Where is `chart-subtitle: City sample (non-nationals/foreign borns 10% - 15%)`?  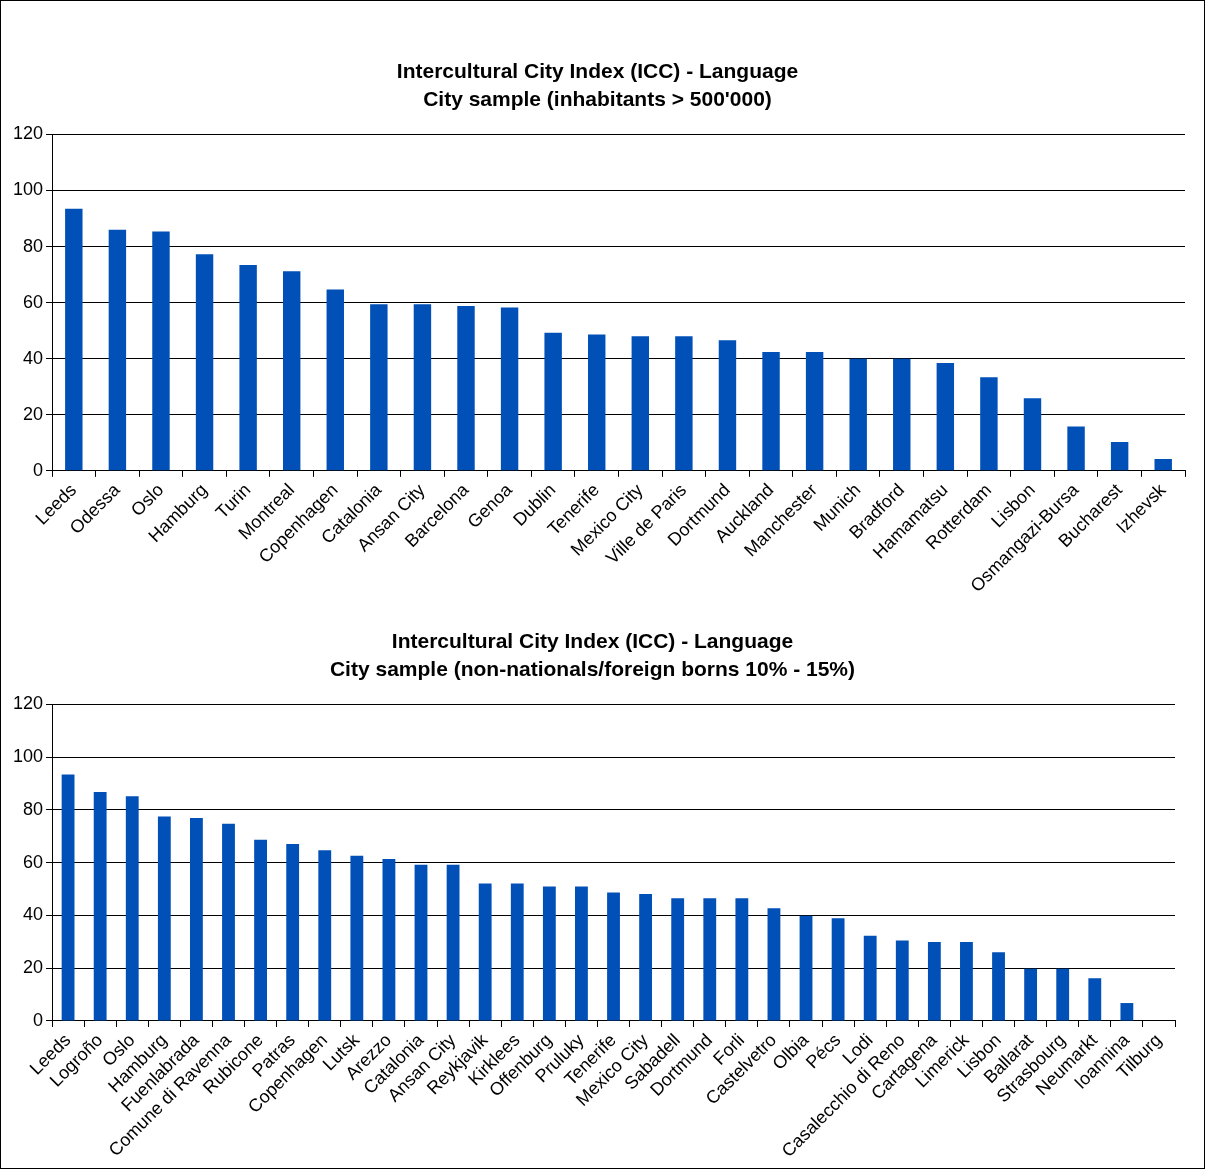 chart-subtitle: City sample (non-nationals/foreign borns 10% - 15%) is located at coordinates (592, 668).